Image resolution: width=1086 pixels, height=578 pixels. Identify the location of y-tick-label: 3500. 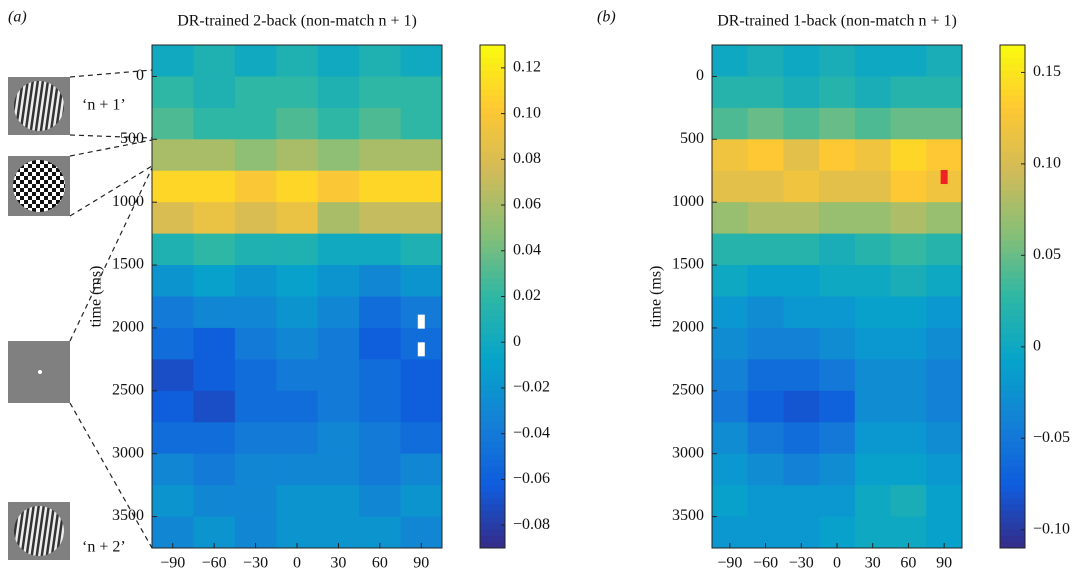
(688, 515).